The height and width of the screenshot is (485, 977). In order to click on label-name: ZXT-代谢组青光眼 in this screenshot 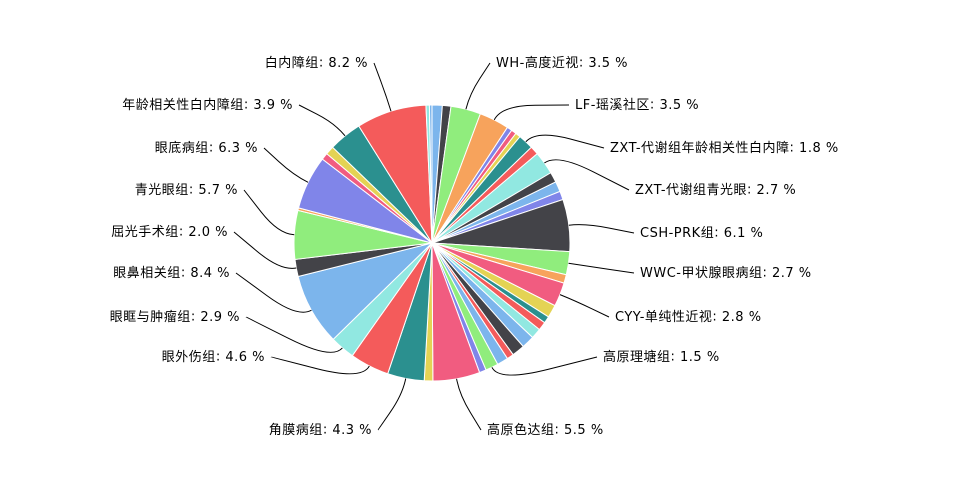, I will do `click(691, 190)`.